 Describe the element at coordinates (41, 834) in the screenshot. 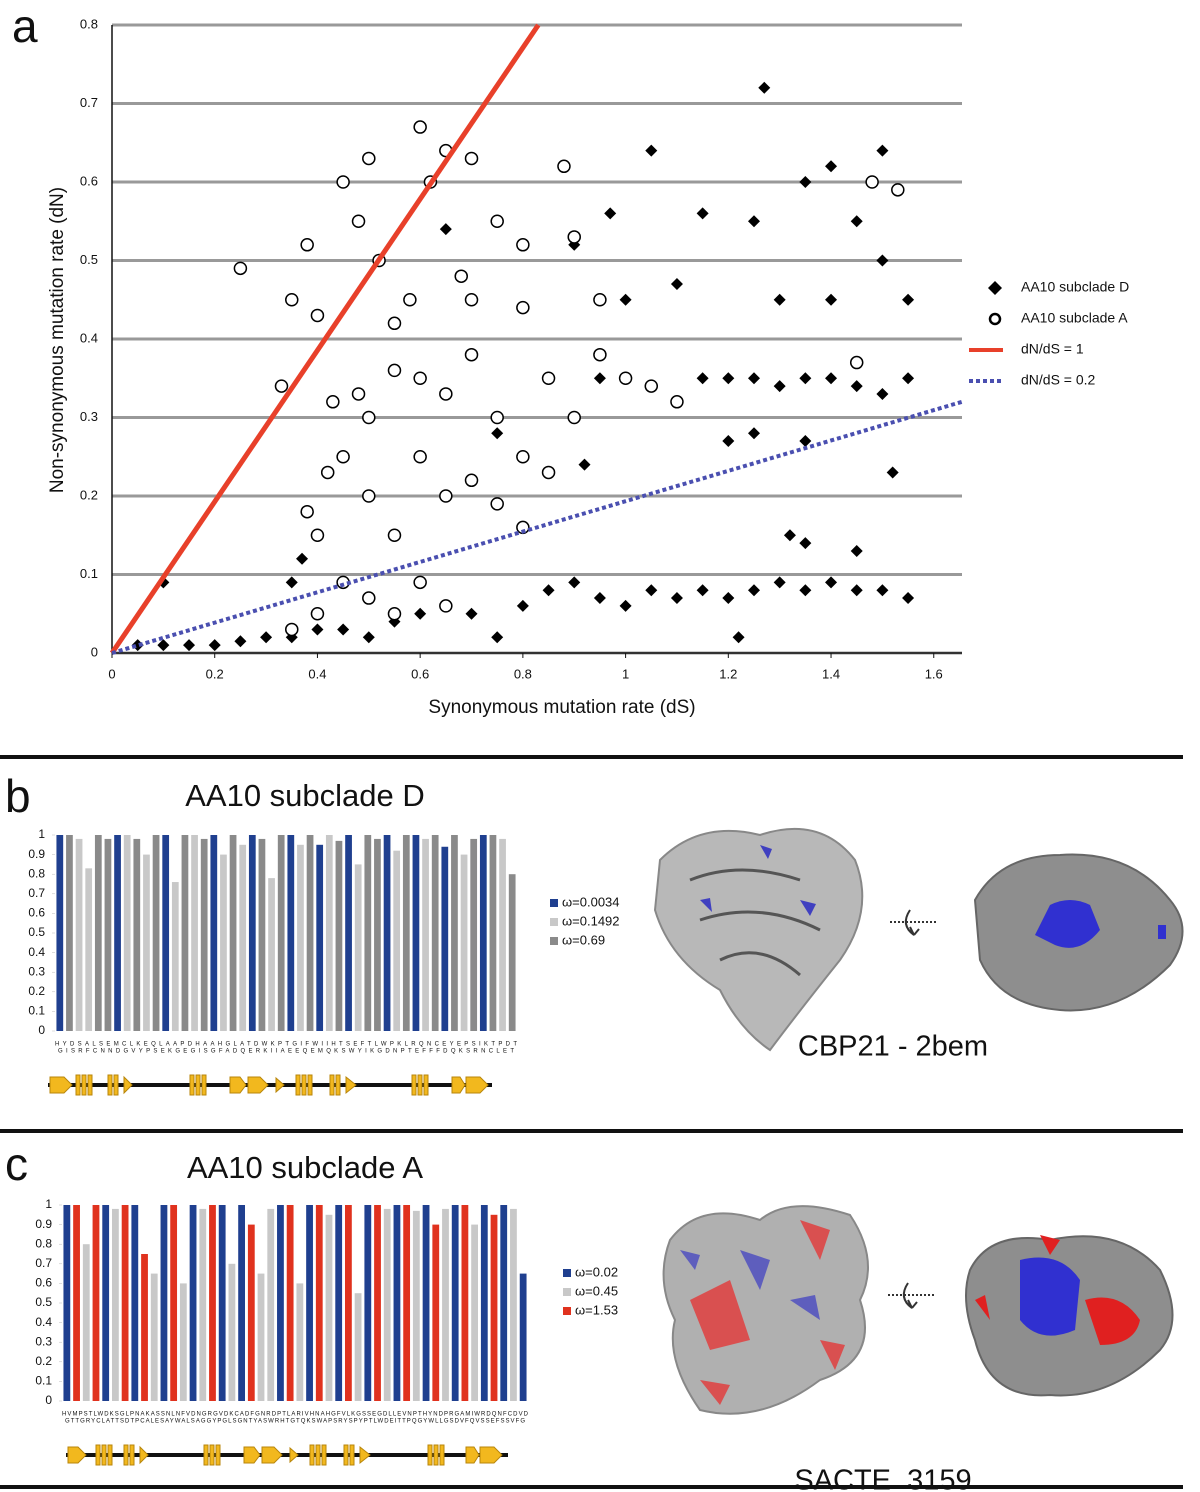

I see `y-tick-label: 1` at that location.